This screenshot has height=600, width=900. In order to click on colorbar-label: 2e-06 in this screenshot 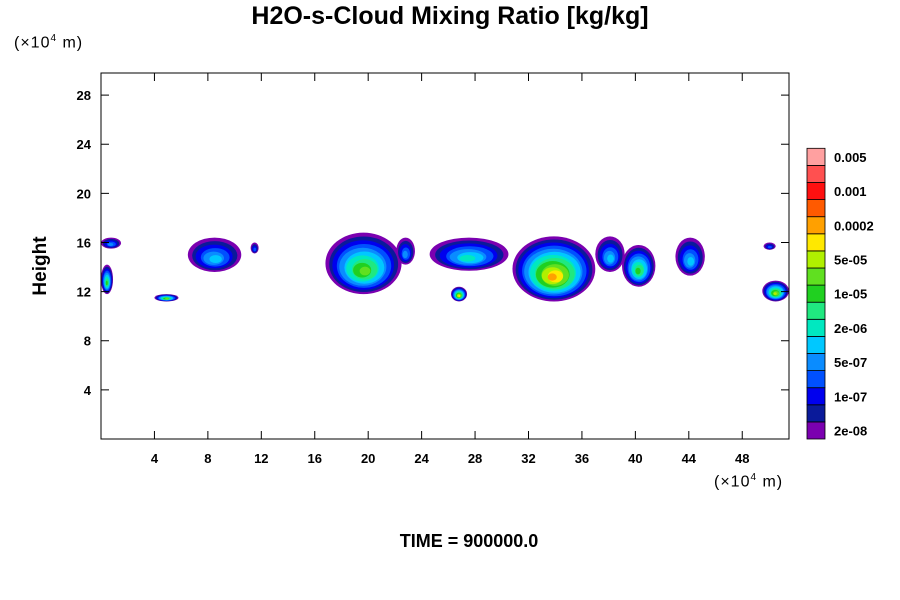, I will do `click(850, 328)`.